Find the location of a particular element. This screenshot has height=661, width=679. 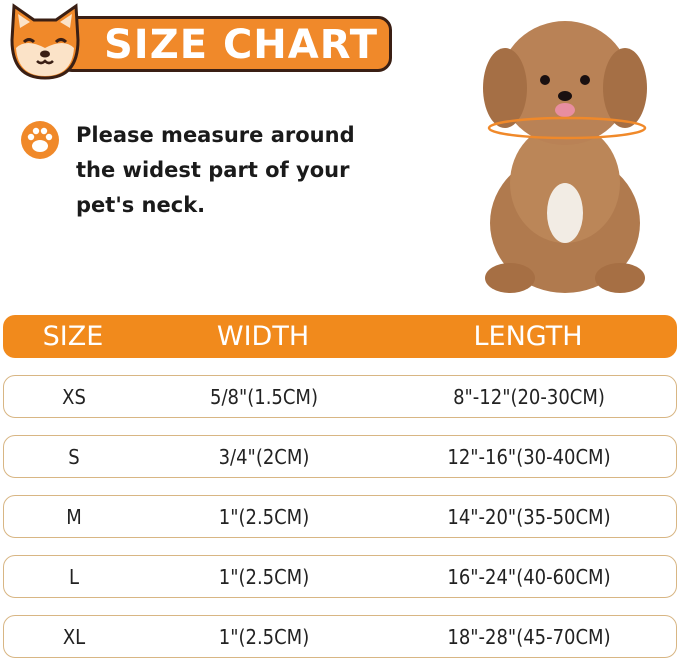

table-row: M 1"(2.5CM) 14"-20"(35-50CM) is located at coordinates (340, 516).